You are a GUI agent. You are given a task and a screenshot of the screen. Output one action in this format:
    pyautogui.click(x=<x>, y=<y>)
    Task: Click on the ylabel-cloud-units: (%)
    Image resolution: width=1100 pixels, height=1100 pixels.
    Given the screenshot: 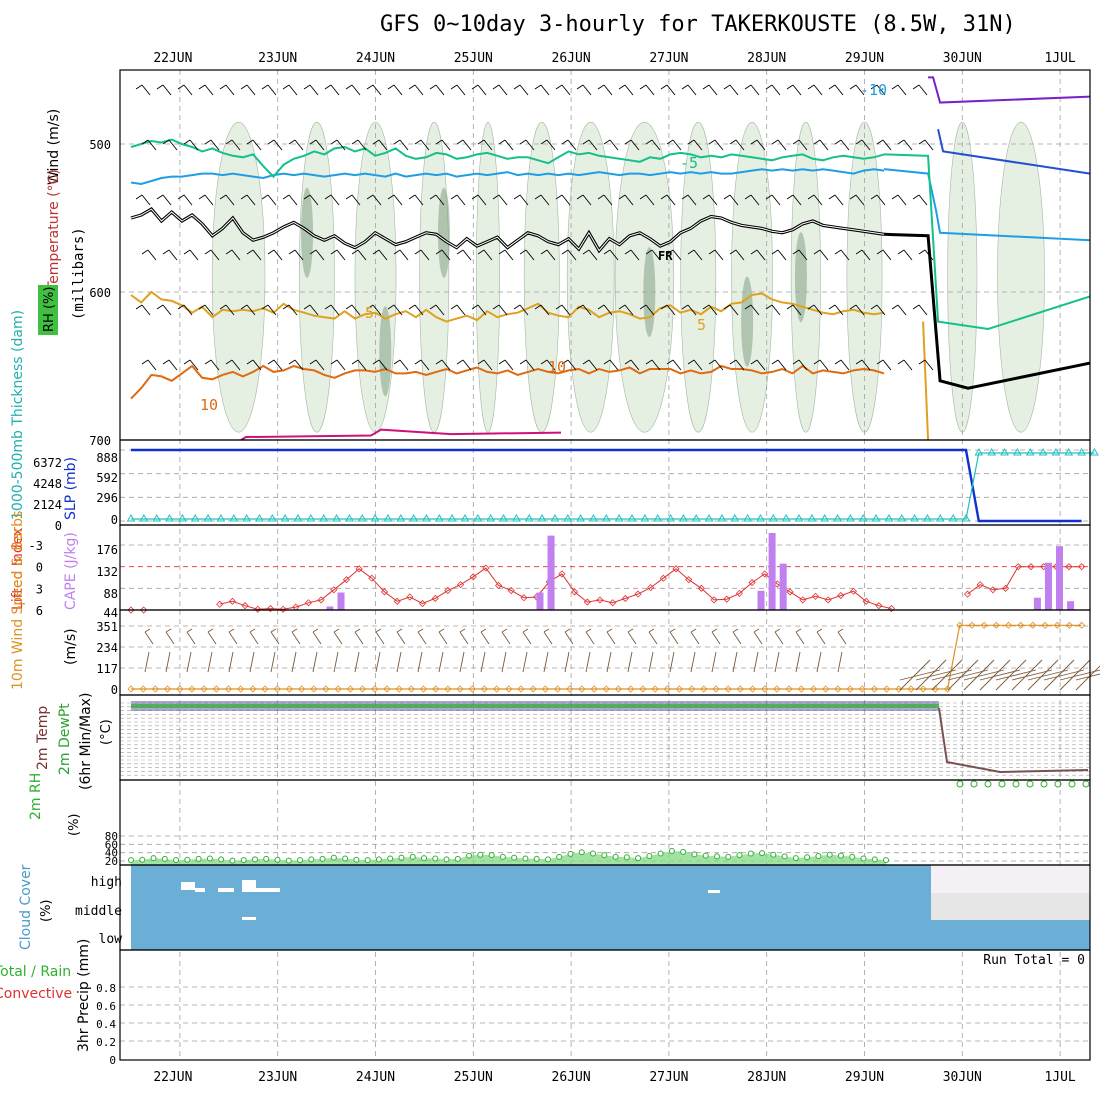 What is the action you would take?
    pyautogui.click(x=46, y=911)
    